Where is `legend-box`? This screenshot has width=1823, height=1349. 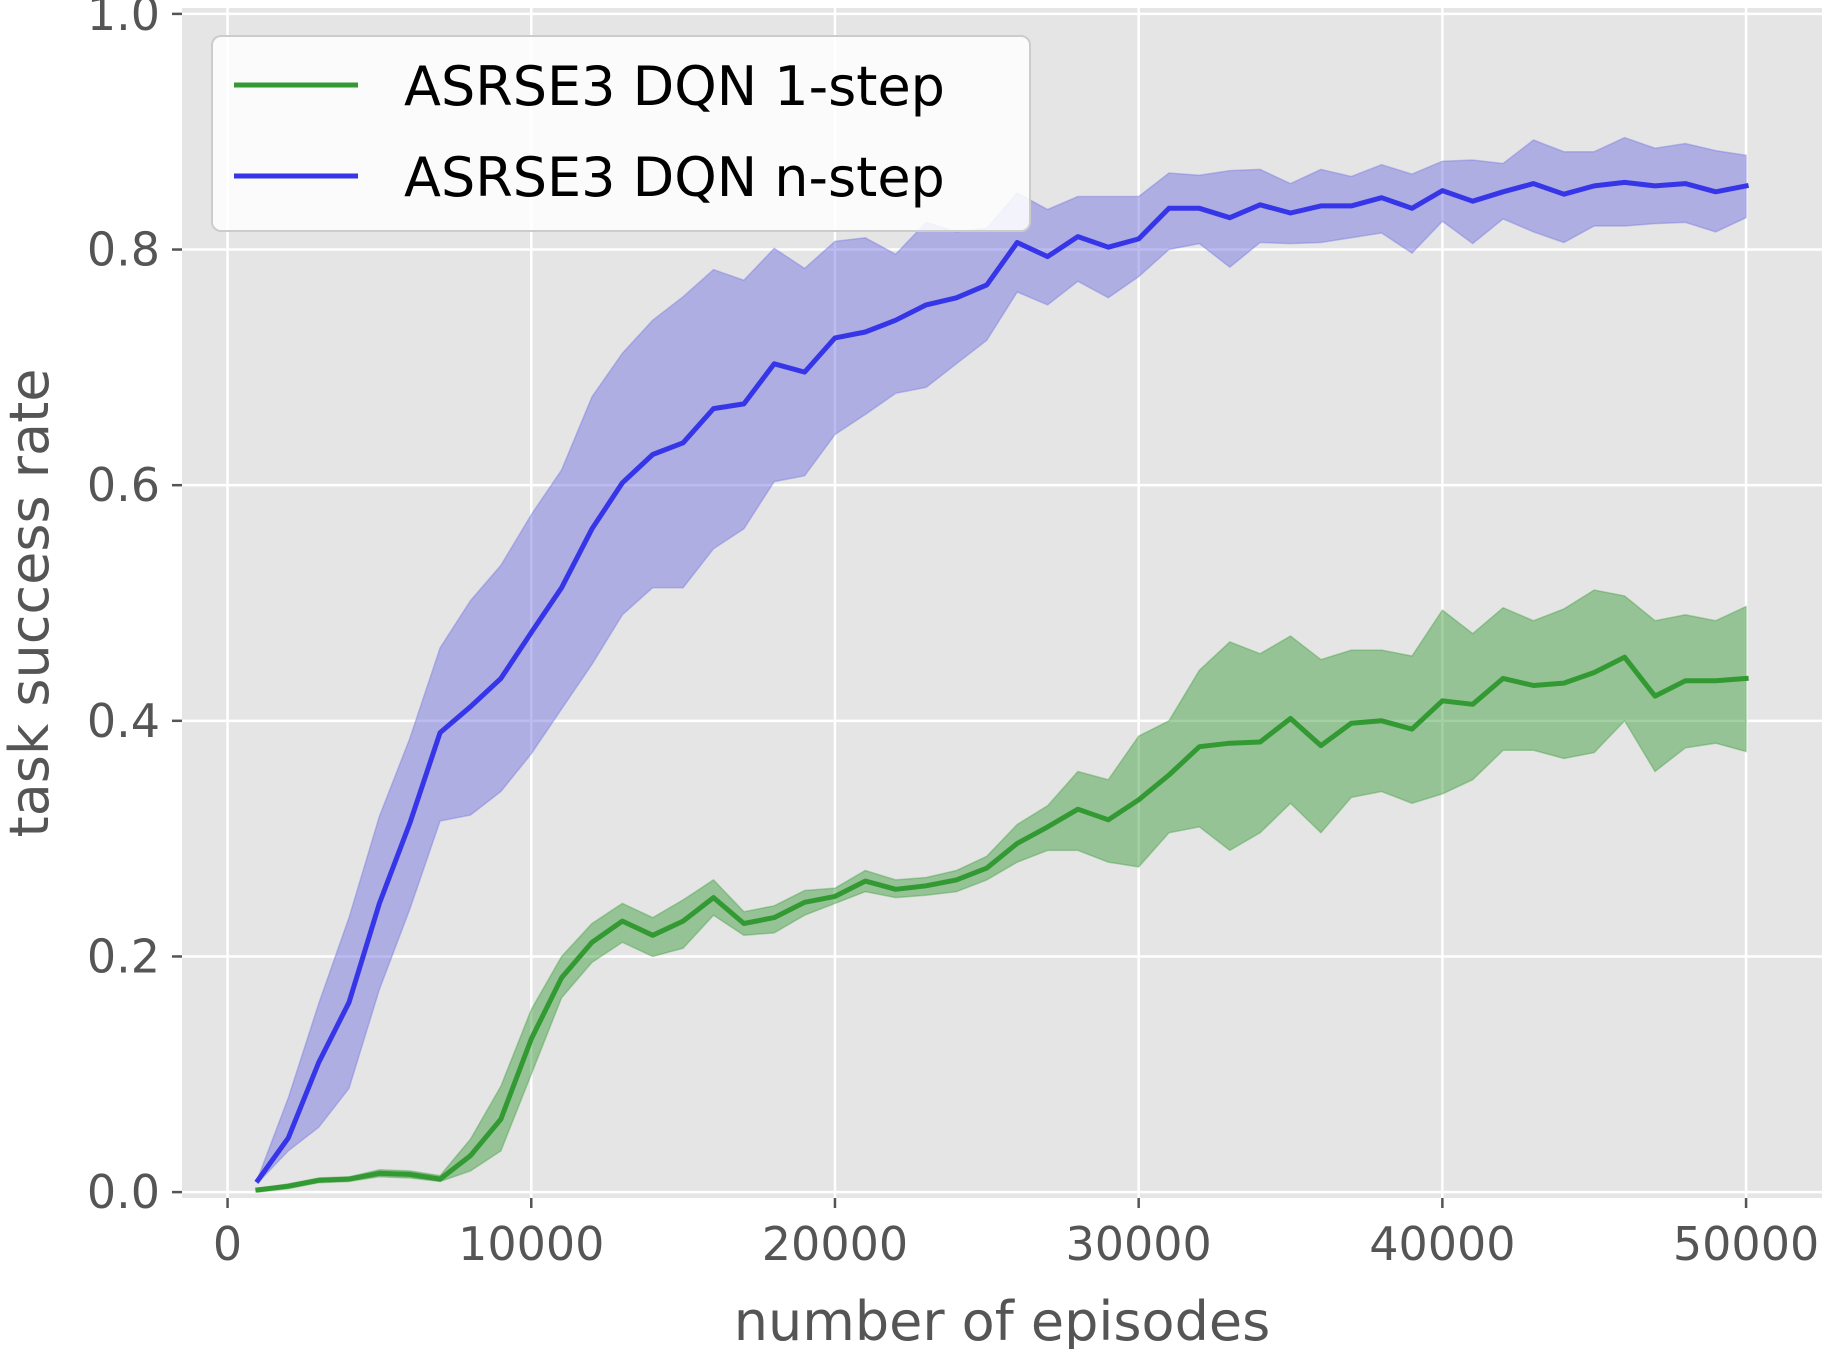 legend-box is located at coordinates (621, 133).